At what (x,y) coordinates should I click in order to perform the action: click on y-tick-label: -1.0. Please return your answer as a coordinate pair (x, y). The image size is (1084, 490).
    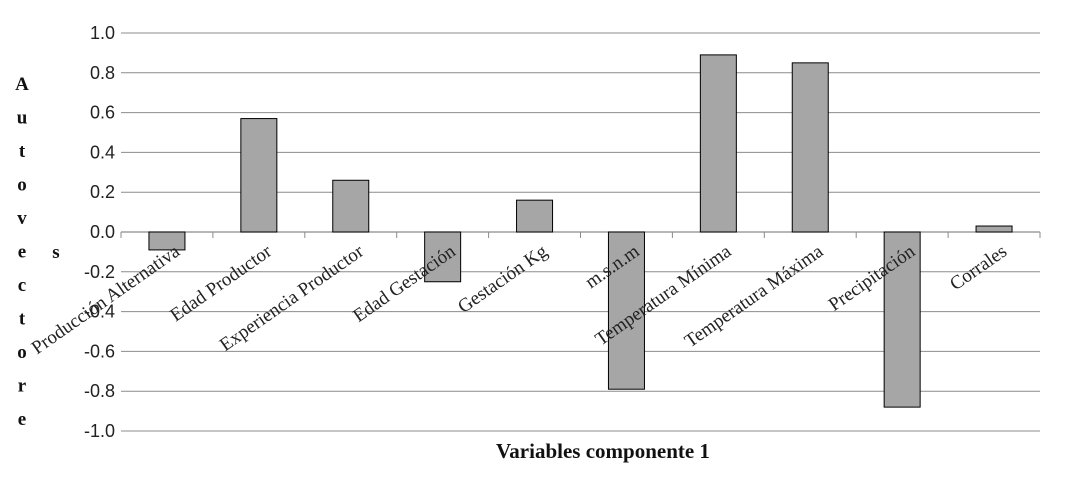
    Looking at the image, I should click on (99, 431).